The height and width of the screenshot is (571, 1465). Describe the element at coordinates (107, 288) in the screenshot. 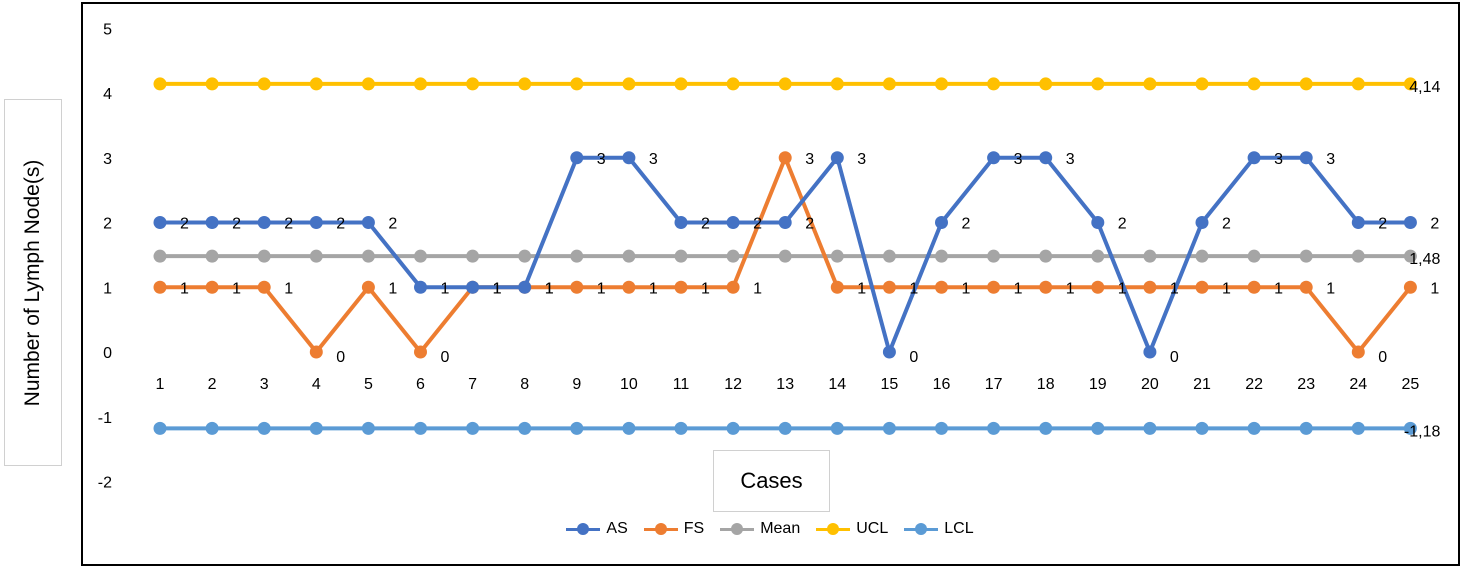

I see `y-tick-label: 1` at that location.